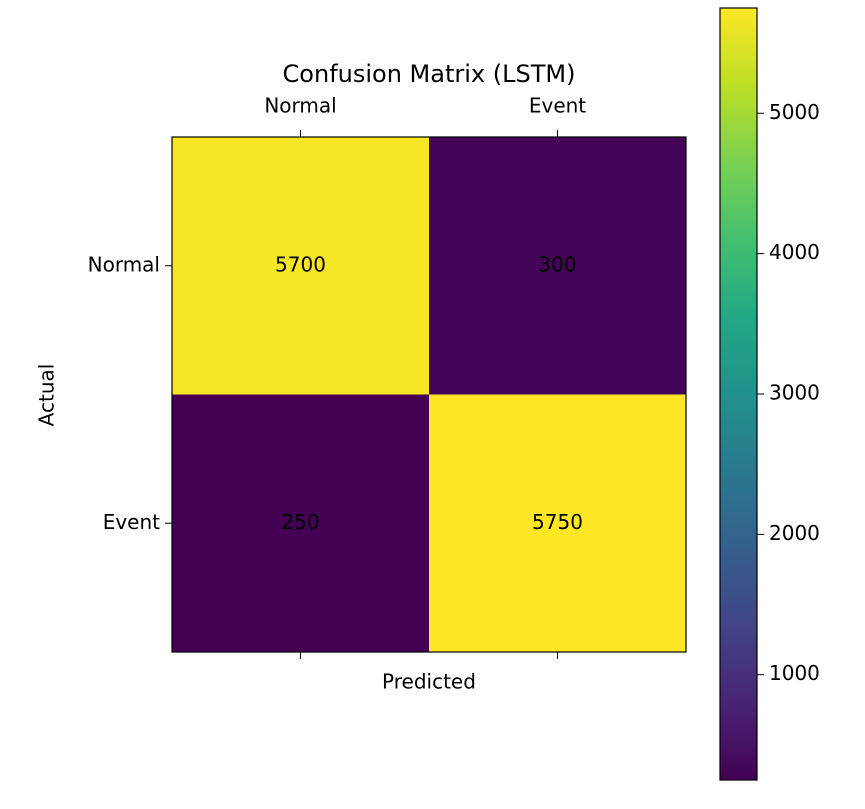  I want to click on y-axis-label: Actual, so click(47, 395).